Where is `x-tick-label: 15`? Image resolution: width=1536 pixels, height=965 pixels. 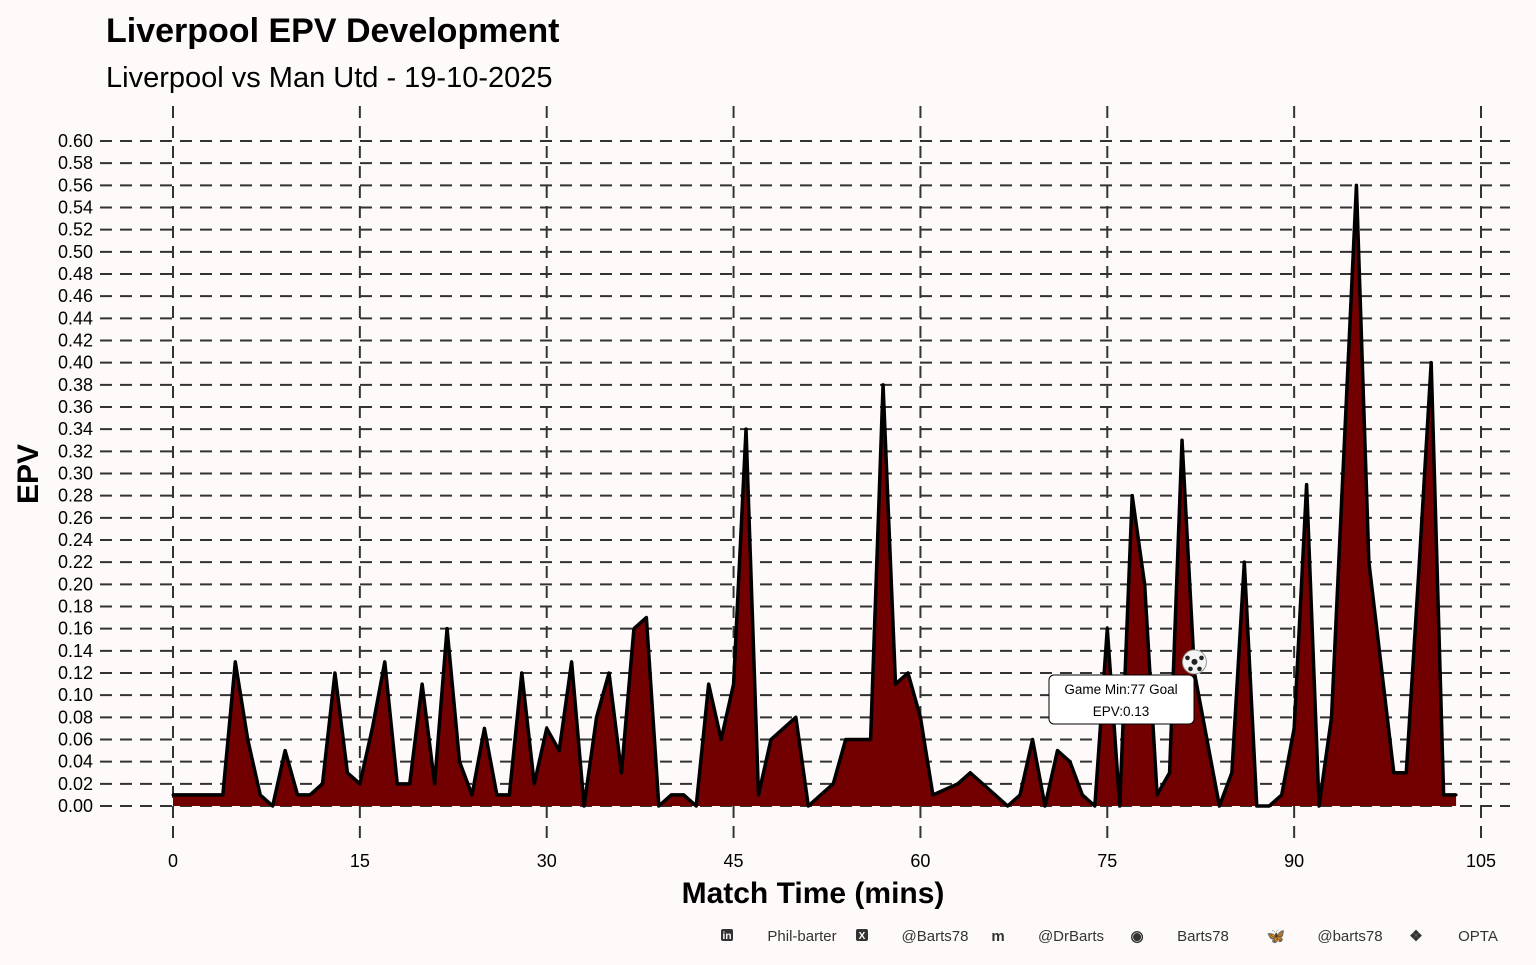 x-tick-label: 15 is located at coordinates (360, 861).